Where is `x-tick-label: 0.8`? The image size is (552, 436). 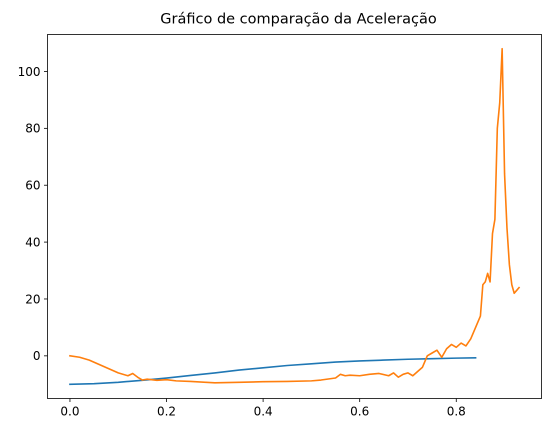 x-tick-label: 0.8 is located at coordinates (456, 412).